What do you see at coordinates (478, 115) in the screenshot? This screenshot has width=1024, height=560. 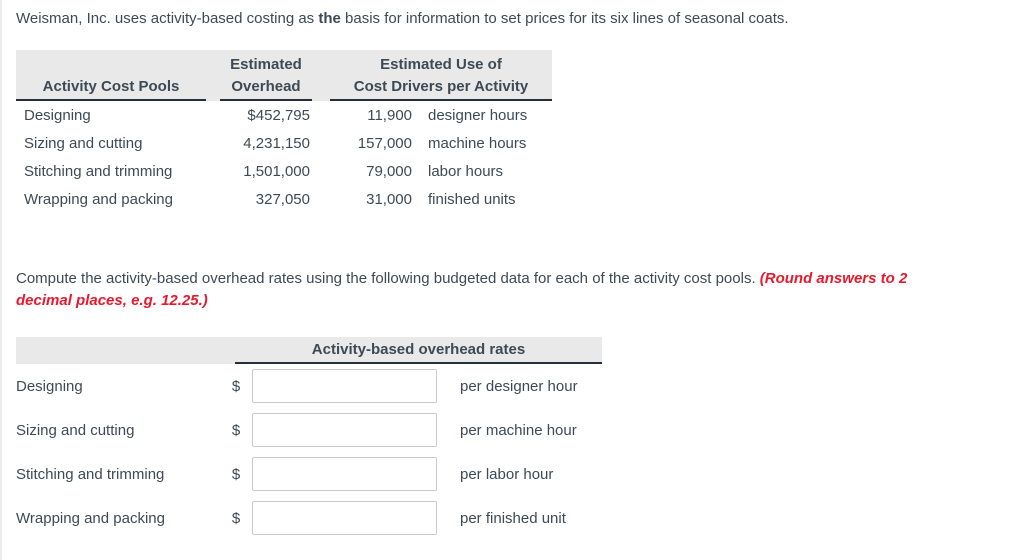 I see `driver-unit-cell: designer hours` at bounding box center [478, 115].